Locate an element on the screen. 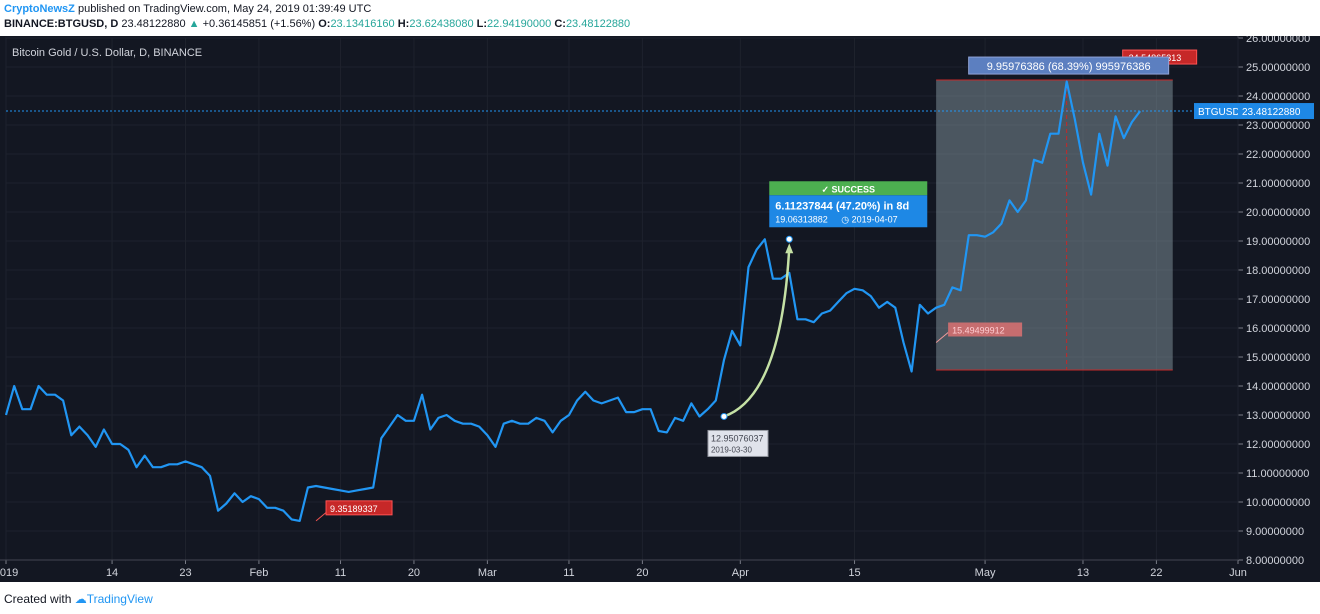  success-badge is located at coordinates (848, 188).